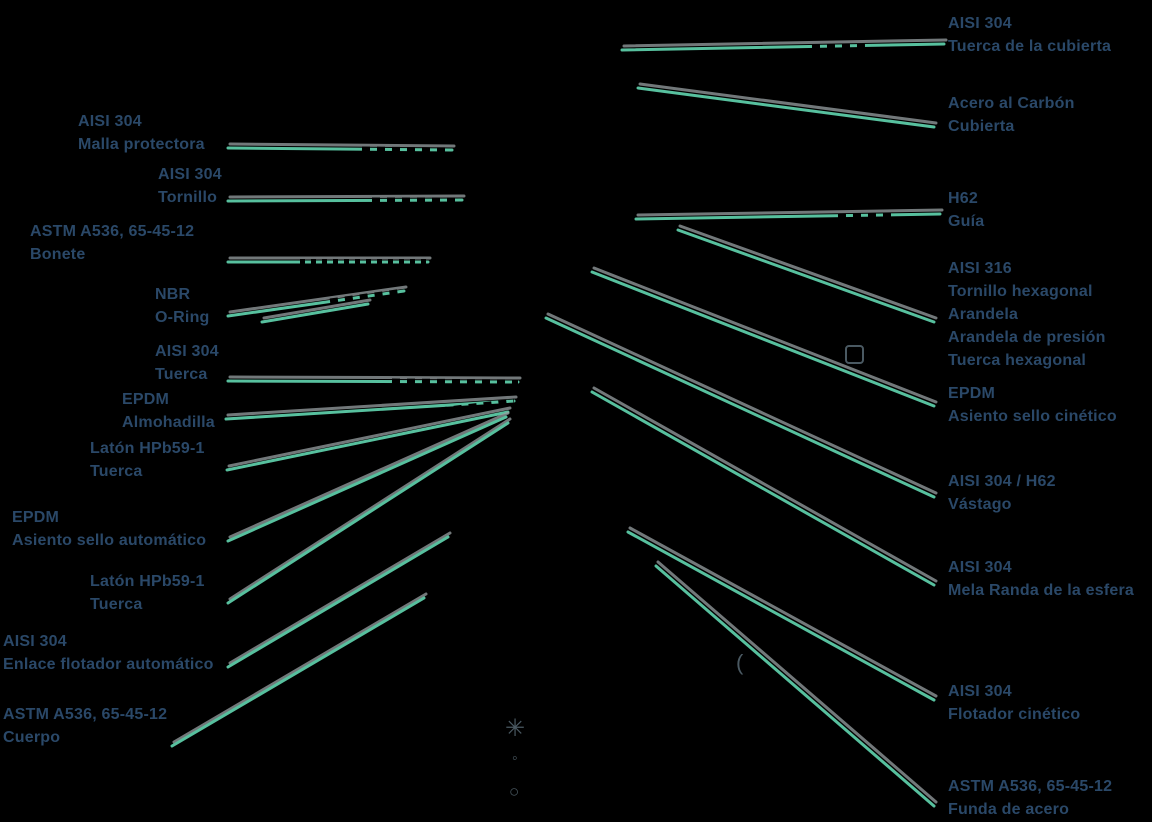 This screenshot has width=1152, height=822. I want to click on material-label: NBR, so click(173, 294).